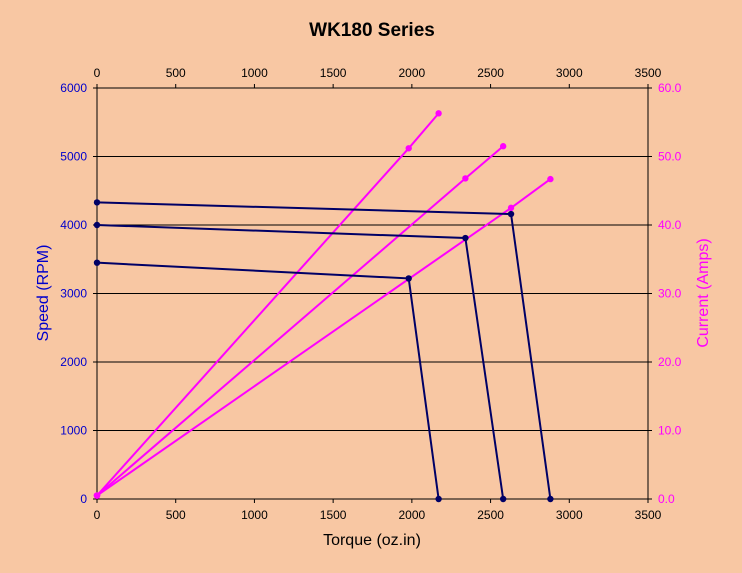 This screenshot has height=573, width=742. Describe the element at coordinates (176, 73) in the screenshot. I see `x-tick-label-top-1: 500` at that location.